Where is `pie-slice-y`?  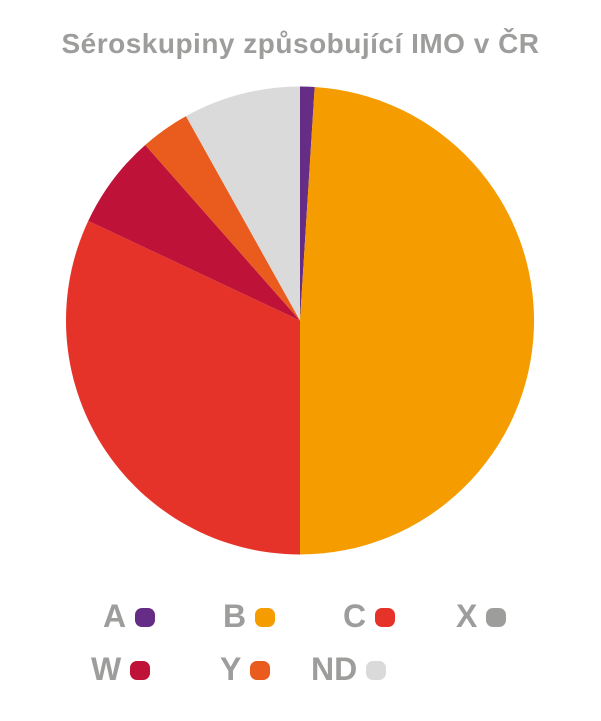 pie-slice-y is located at coordinates (222, 218).